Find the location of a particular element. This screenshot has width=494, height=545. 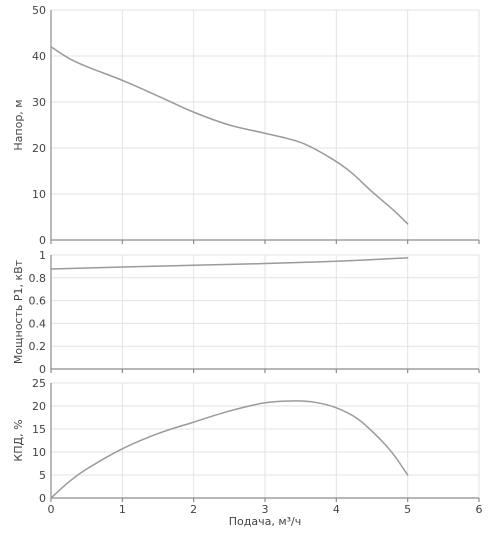

efficiency-x-tick-label: 6 is located at coordinates (479, 509).